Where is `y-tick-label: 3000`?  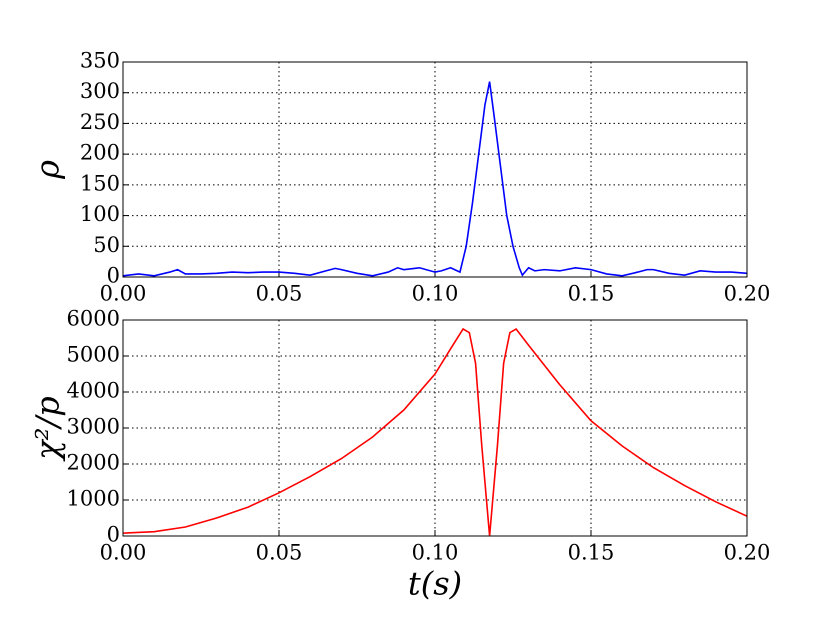 y-tick-label: 3000 is located at coordinates (93, 427).